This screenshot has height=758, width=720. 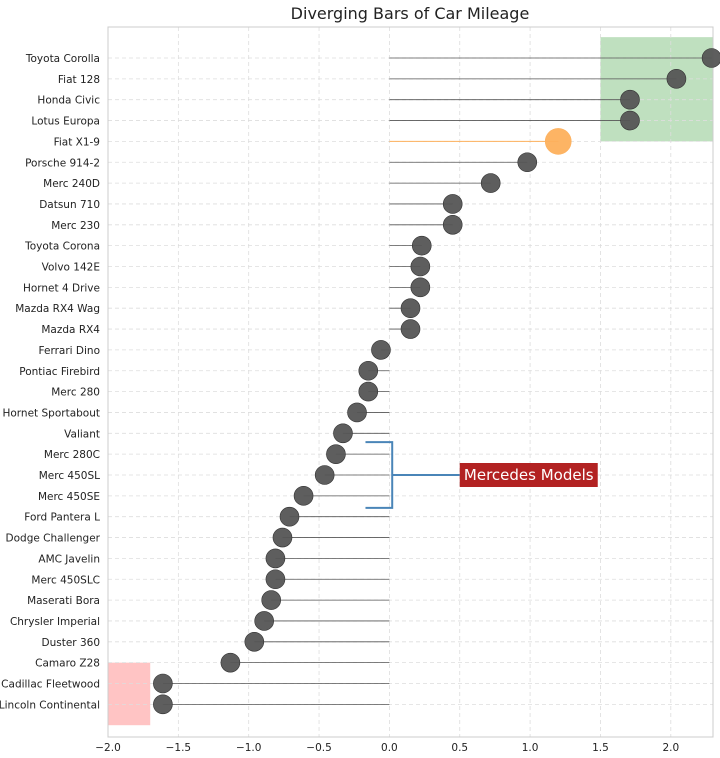 What do you see at coordinates (108, 748) in the screenshot?
I see `x-tick-label: −2.0` at bounding box center [108, 748].